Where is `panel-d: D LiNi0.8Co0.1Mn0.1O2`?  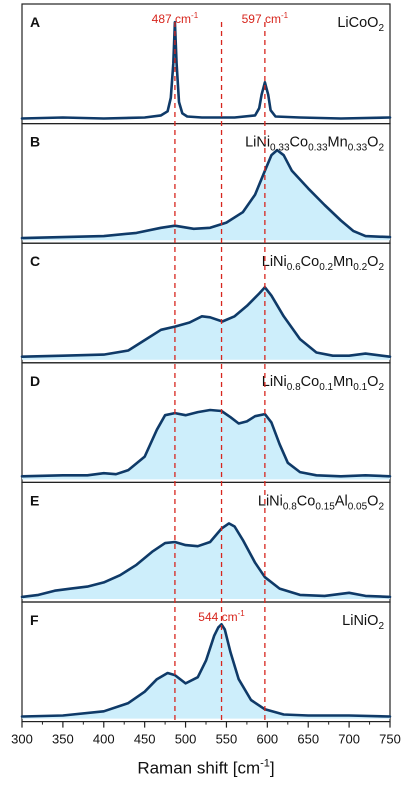 panel-d: D LiNi0.8Co0.1Mn0.1O2 is located at coordinates (206, 422).